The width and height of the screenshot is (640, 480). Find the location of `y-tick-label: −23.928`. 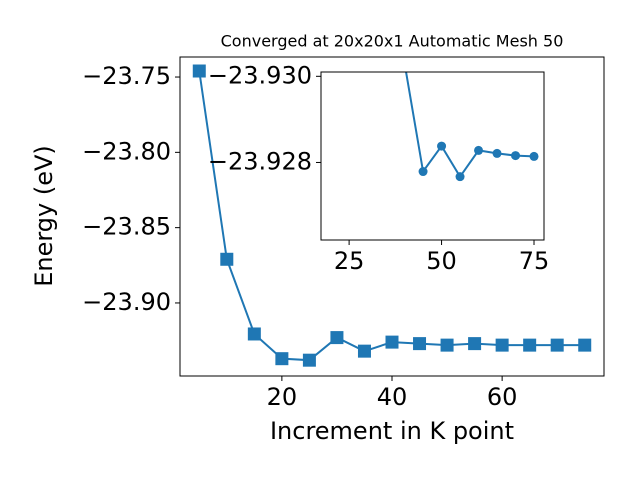

y-tick-label: −23.928 is located at coordinates (260, 161).